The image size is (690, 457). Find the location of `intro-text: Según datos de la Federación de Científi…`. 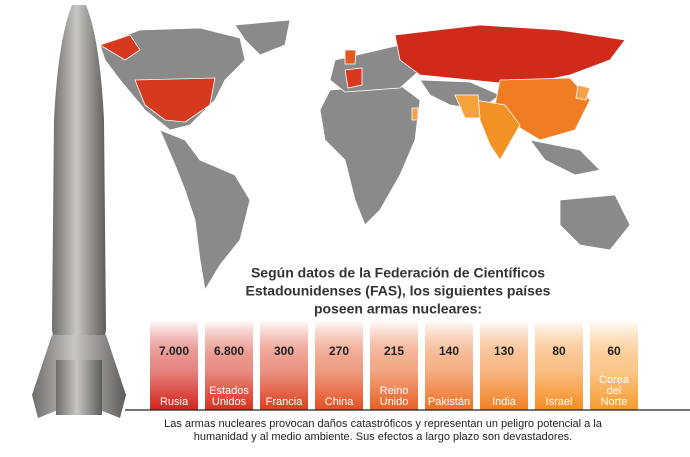

intro-text: Según datos de la Federación de Científi… is located at coordinates (398, 291).